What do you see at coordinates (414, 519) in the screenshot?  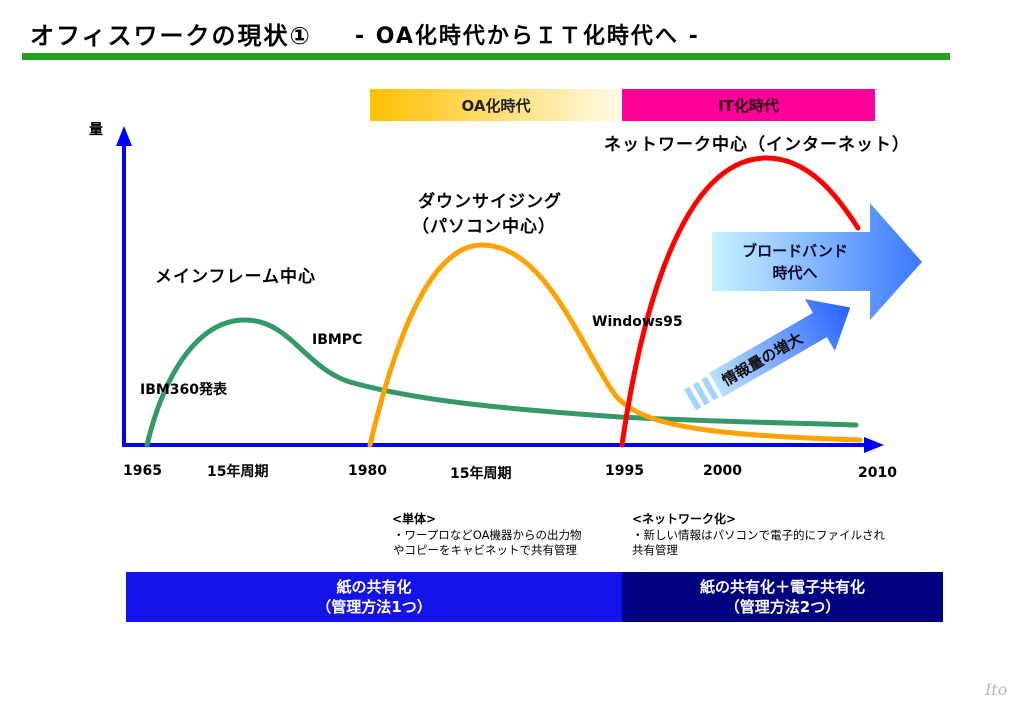 I see `note-standalone-heading: <単体>` at bounding box center [414, 519].